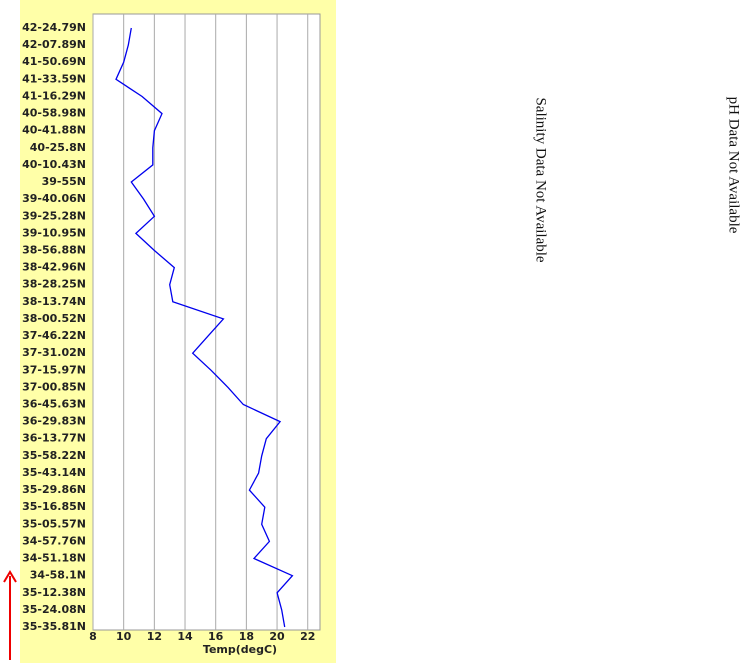 The height and width of the screenshot is (663, 746). I want to click on y-tick-label: 34-57.76N, so click(54, 540).